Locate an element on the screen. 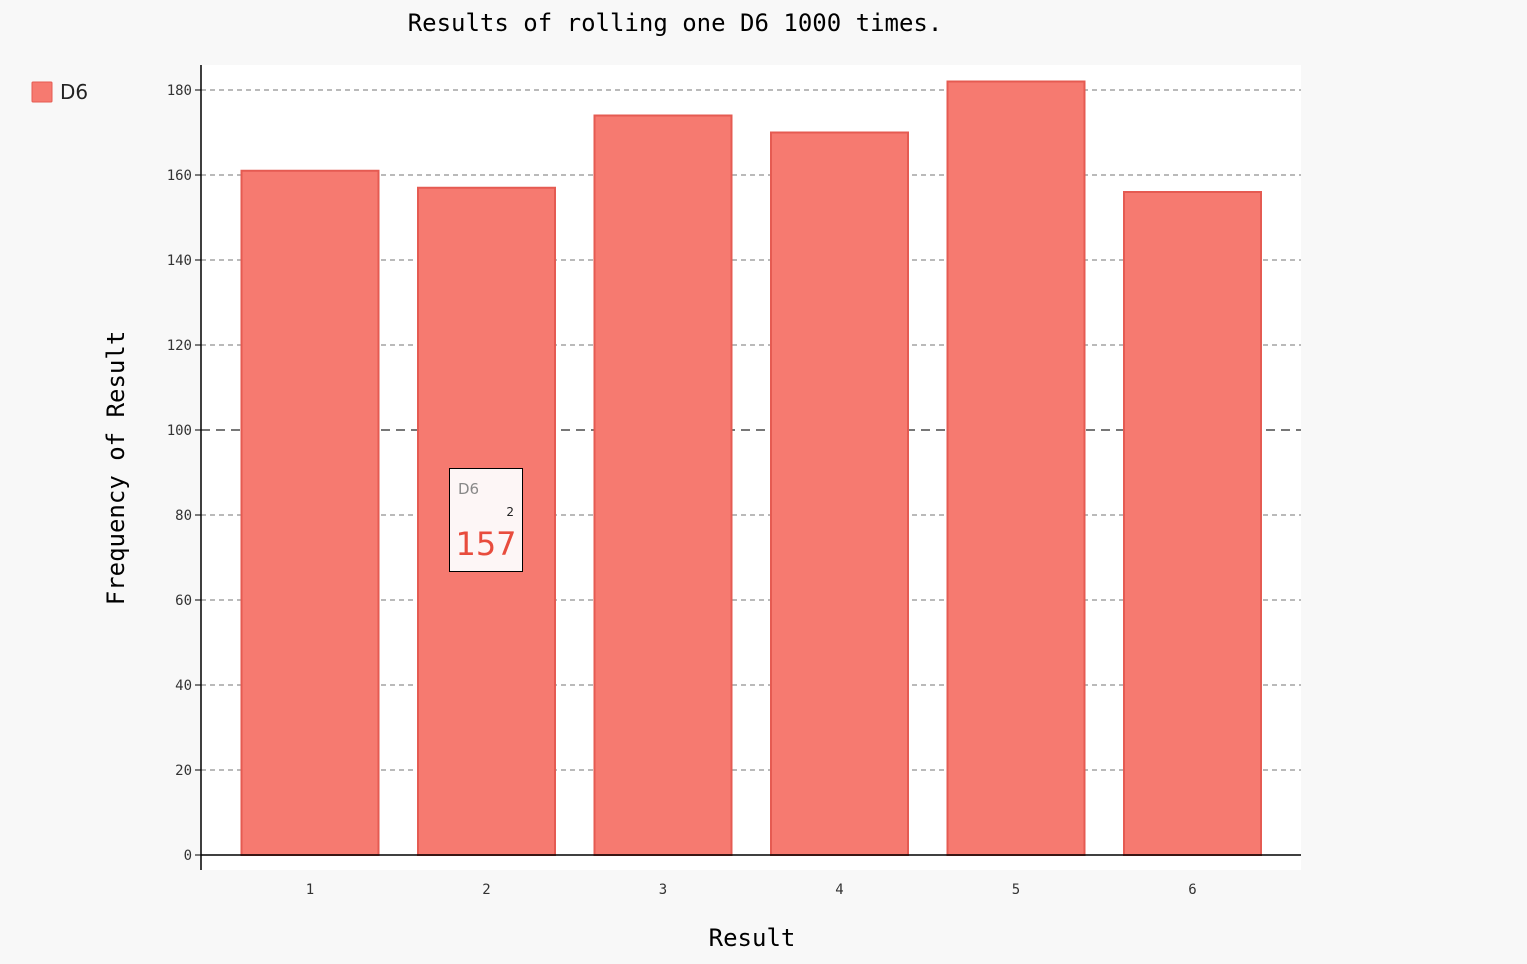 This screenshot has width=1527, height=964. tooltip-box is located at coordinates (486, 520).